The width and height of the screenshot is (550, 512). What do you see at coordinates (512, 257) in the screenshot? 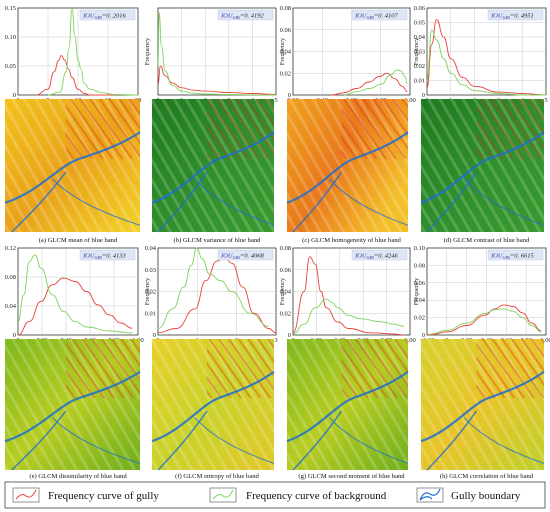
I see `iou-label: IOUGBS=0. 6615` at bounding box center [512, 257].